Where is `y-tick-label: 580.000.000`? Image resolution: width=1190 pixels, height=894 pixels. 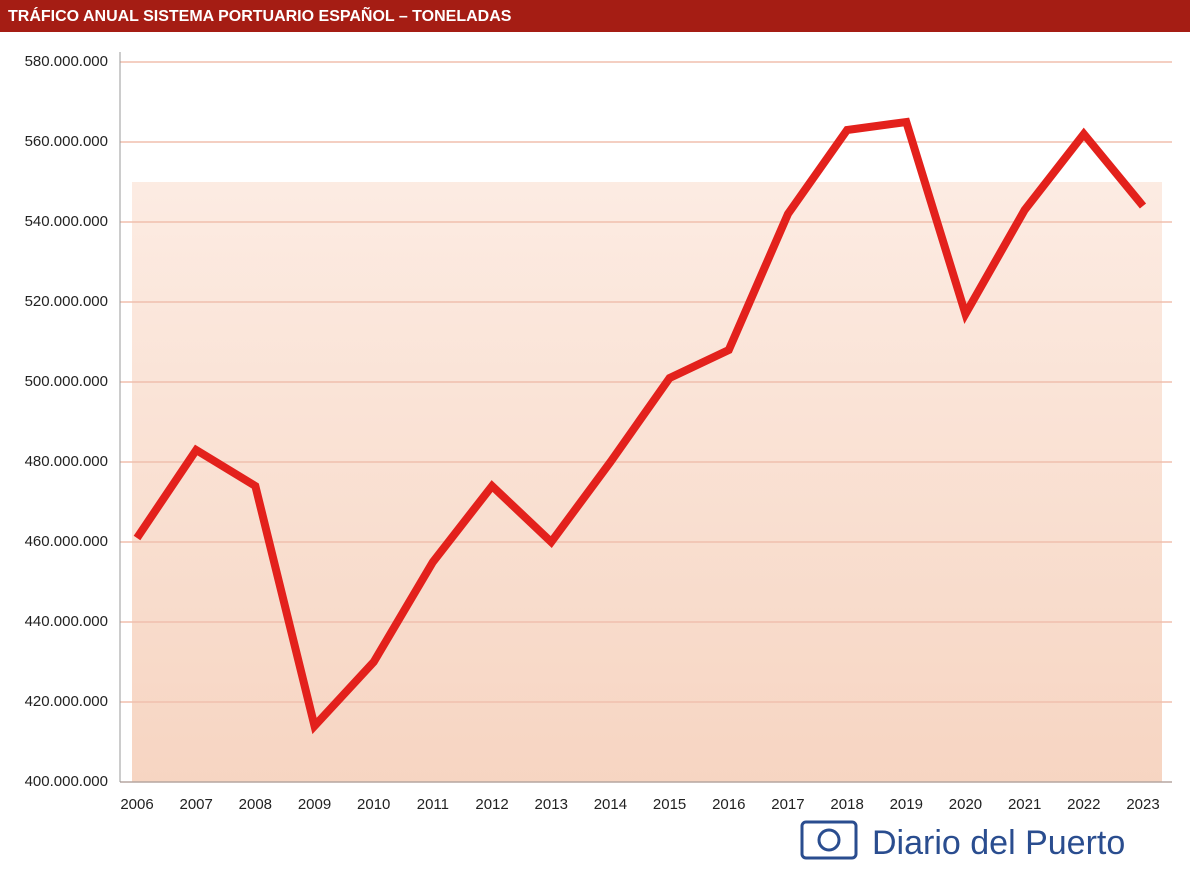
y-tick-label: 580.000.000 is located at coordinates (66, 61).